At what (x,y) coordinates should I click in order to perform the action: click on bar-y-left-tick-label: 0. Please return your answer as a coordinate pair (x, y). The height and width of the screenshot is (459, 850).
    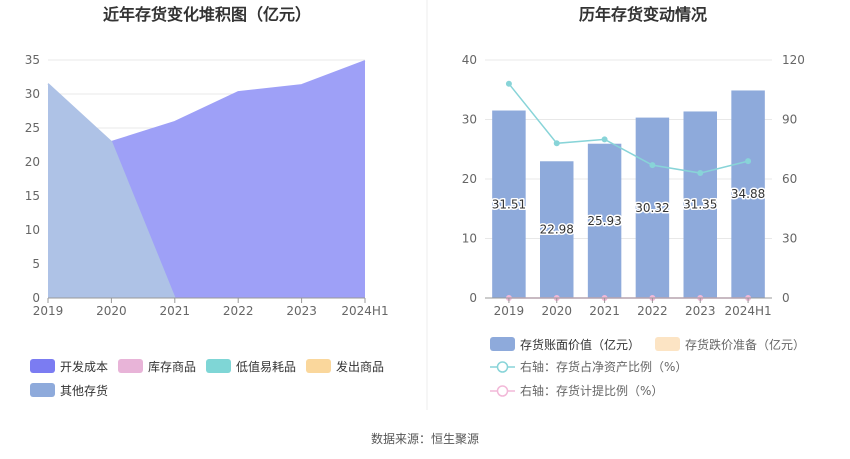
    Looking at the image, I should click on (473, 298).